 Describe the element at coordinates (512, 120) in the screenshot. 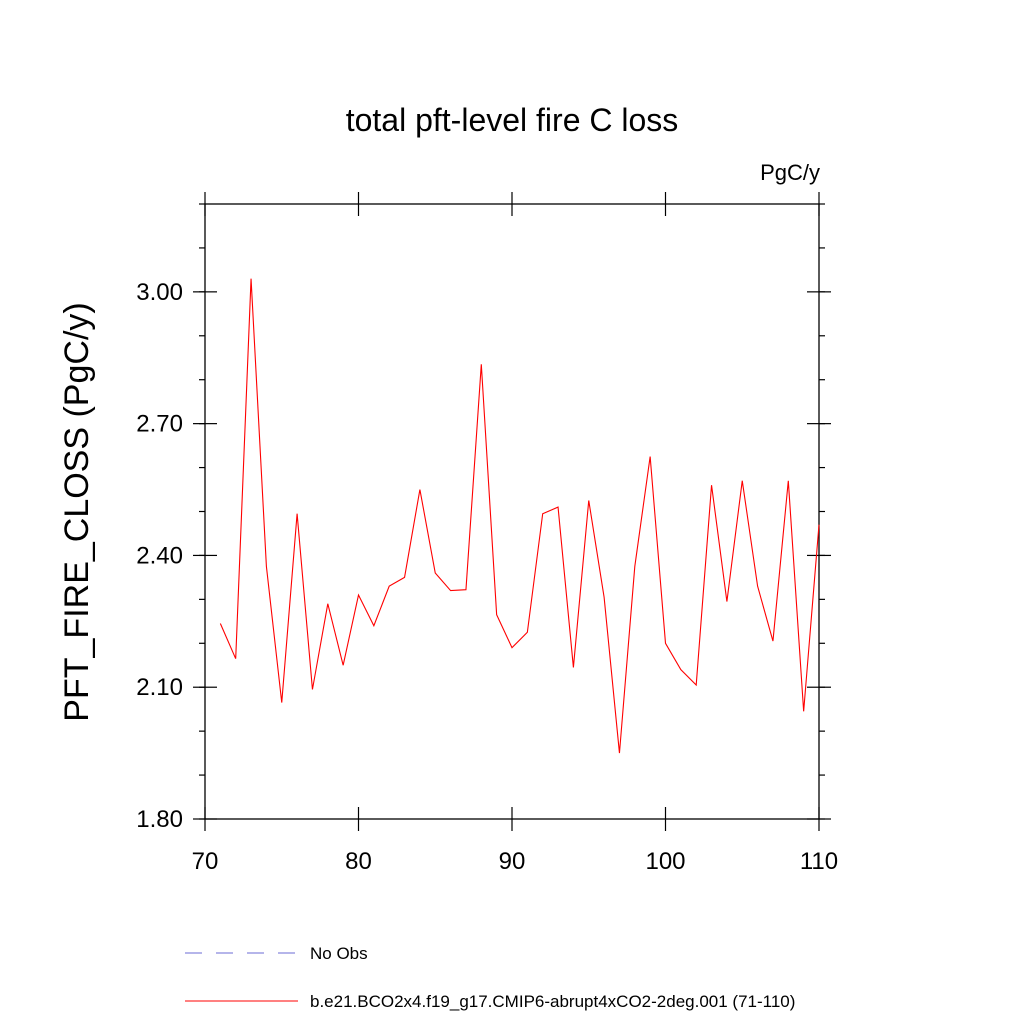

I see `chart-title: total pft-level fire C loss` at that location.